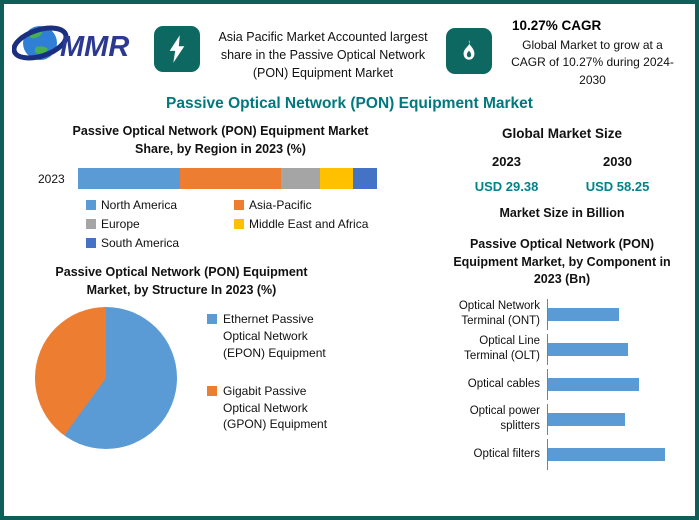  What do you see at coordinates (120, 224) in the screenshot?
I see `legend-label: Europe` at bounding box center [120, 224].